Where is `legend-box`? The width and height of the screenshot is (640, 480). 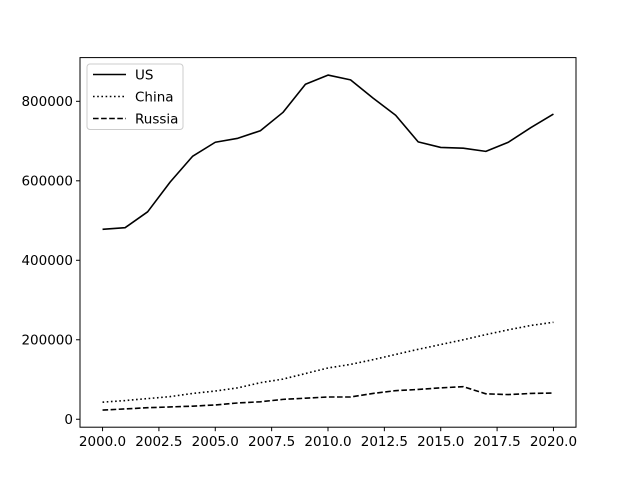
legend-box is located at coordinates (135, 96).